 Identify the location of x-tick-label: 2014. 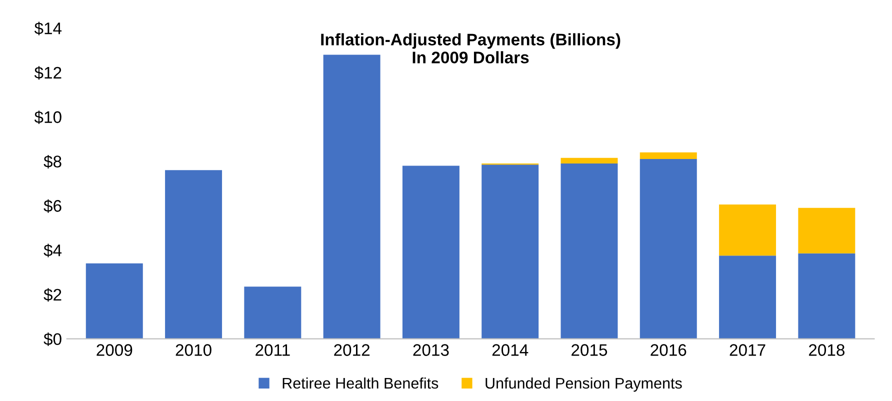
(510, 350).